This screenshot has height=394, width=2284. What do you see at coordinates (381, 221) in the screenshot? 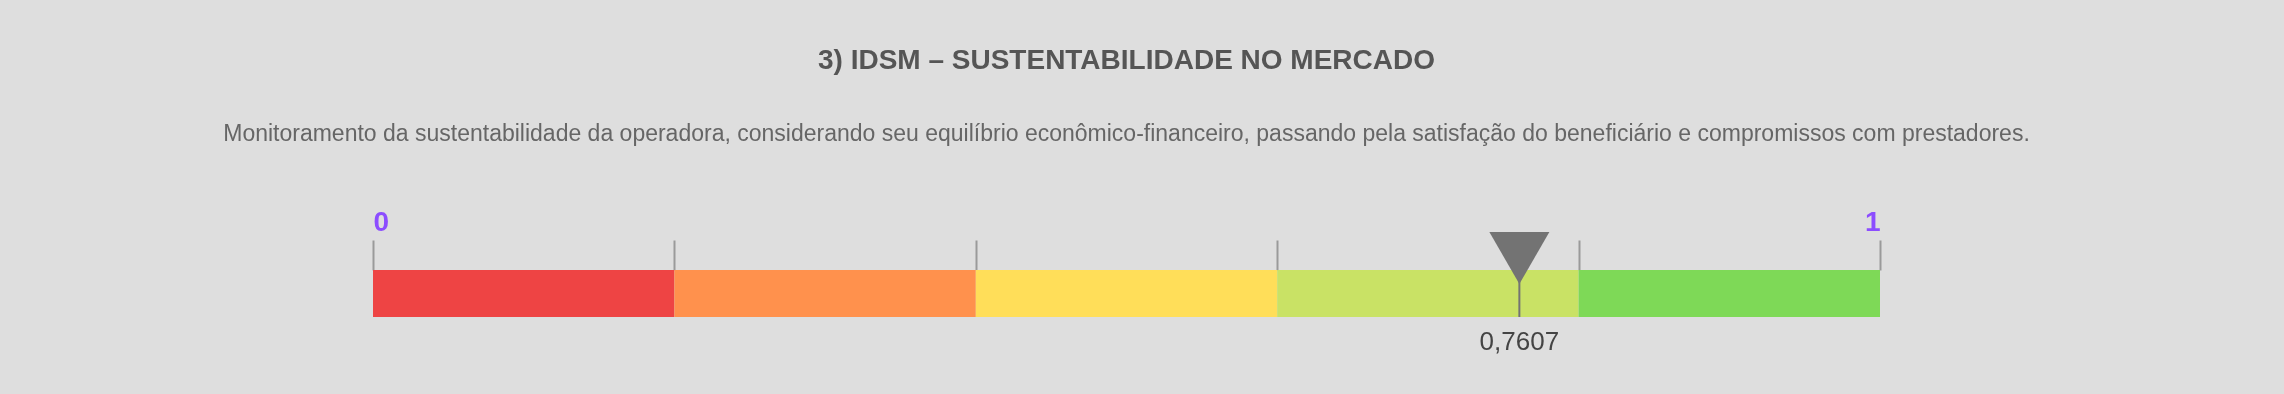
I see `x-tick-label: 0` at bounding box center [381, 221].